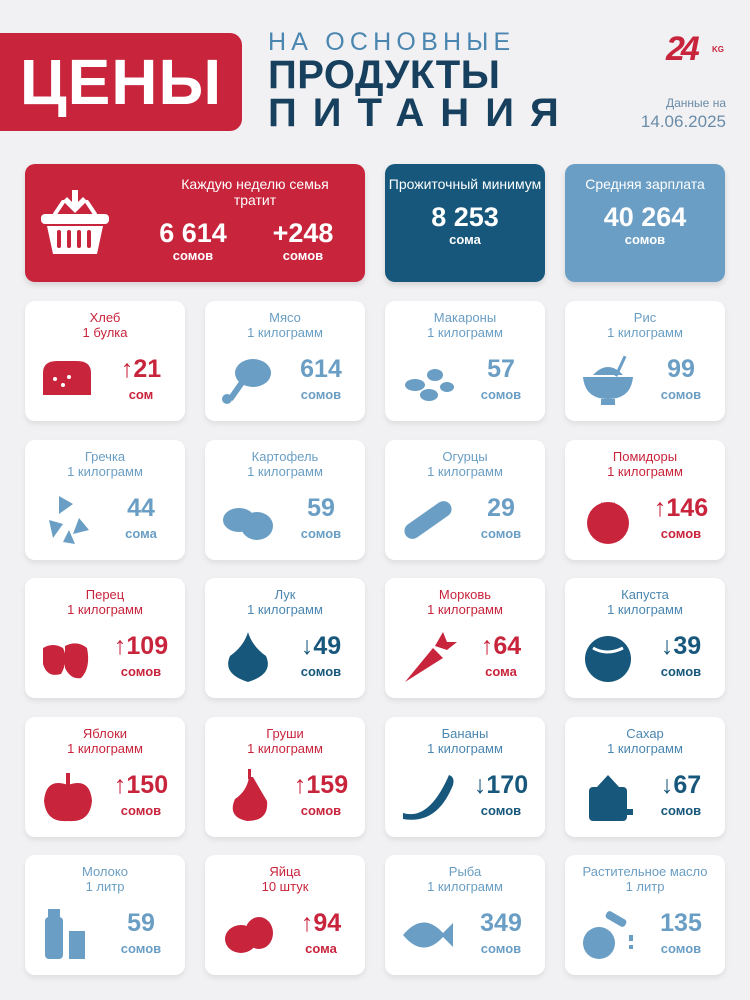  What do you see at coordinates (645, 871) in the screenshot?
I see `product-title: Растительное масло` at bounding box center [645, 871].